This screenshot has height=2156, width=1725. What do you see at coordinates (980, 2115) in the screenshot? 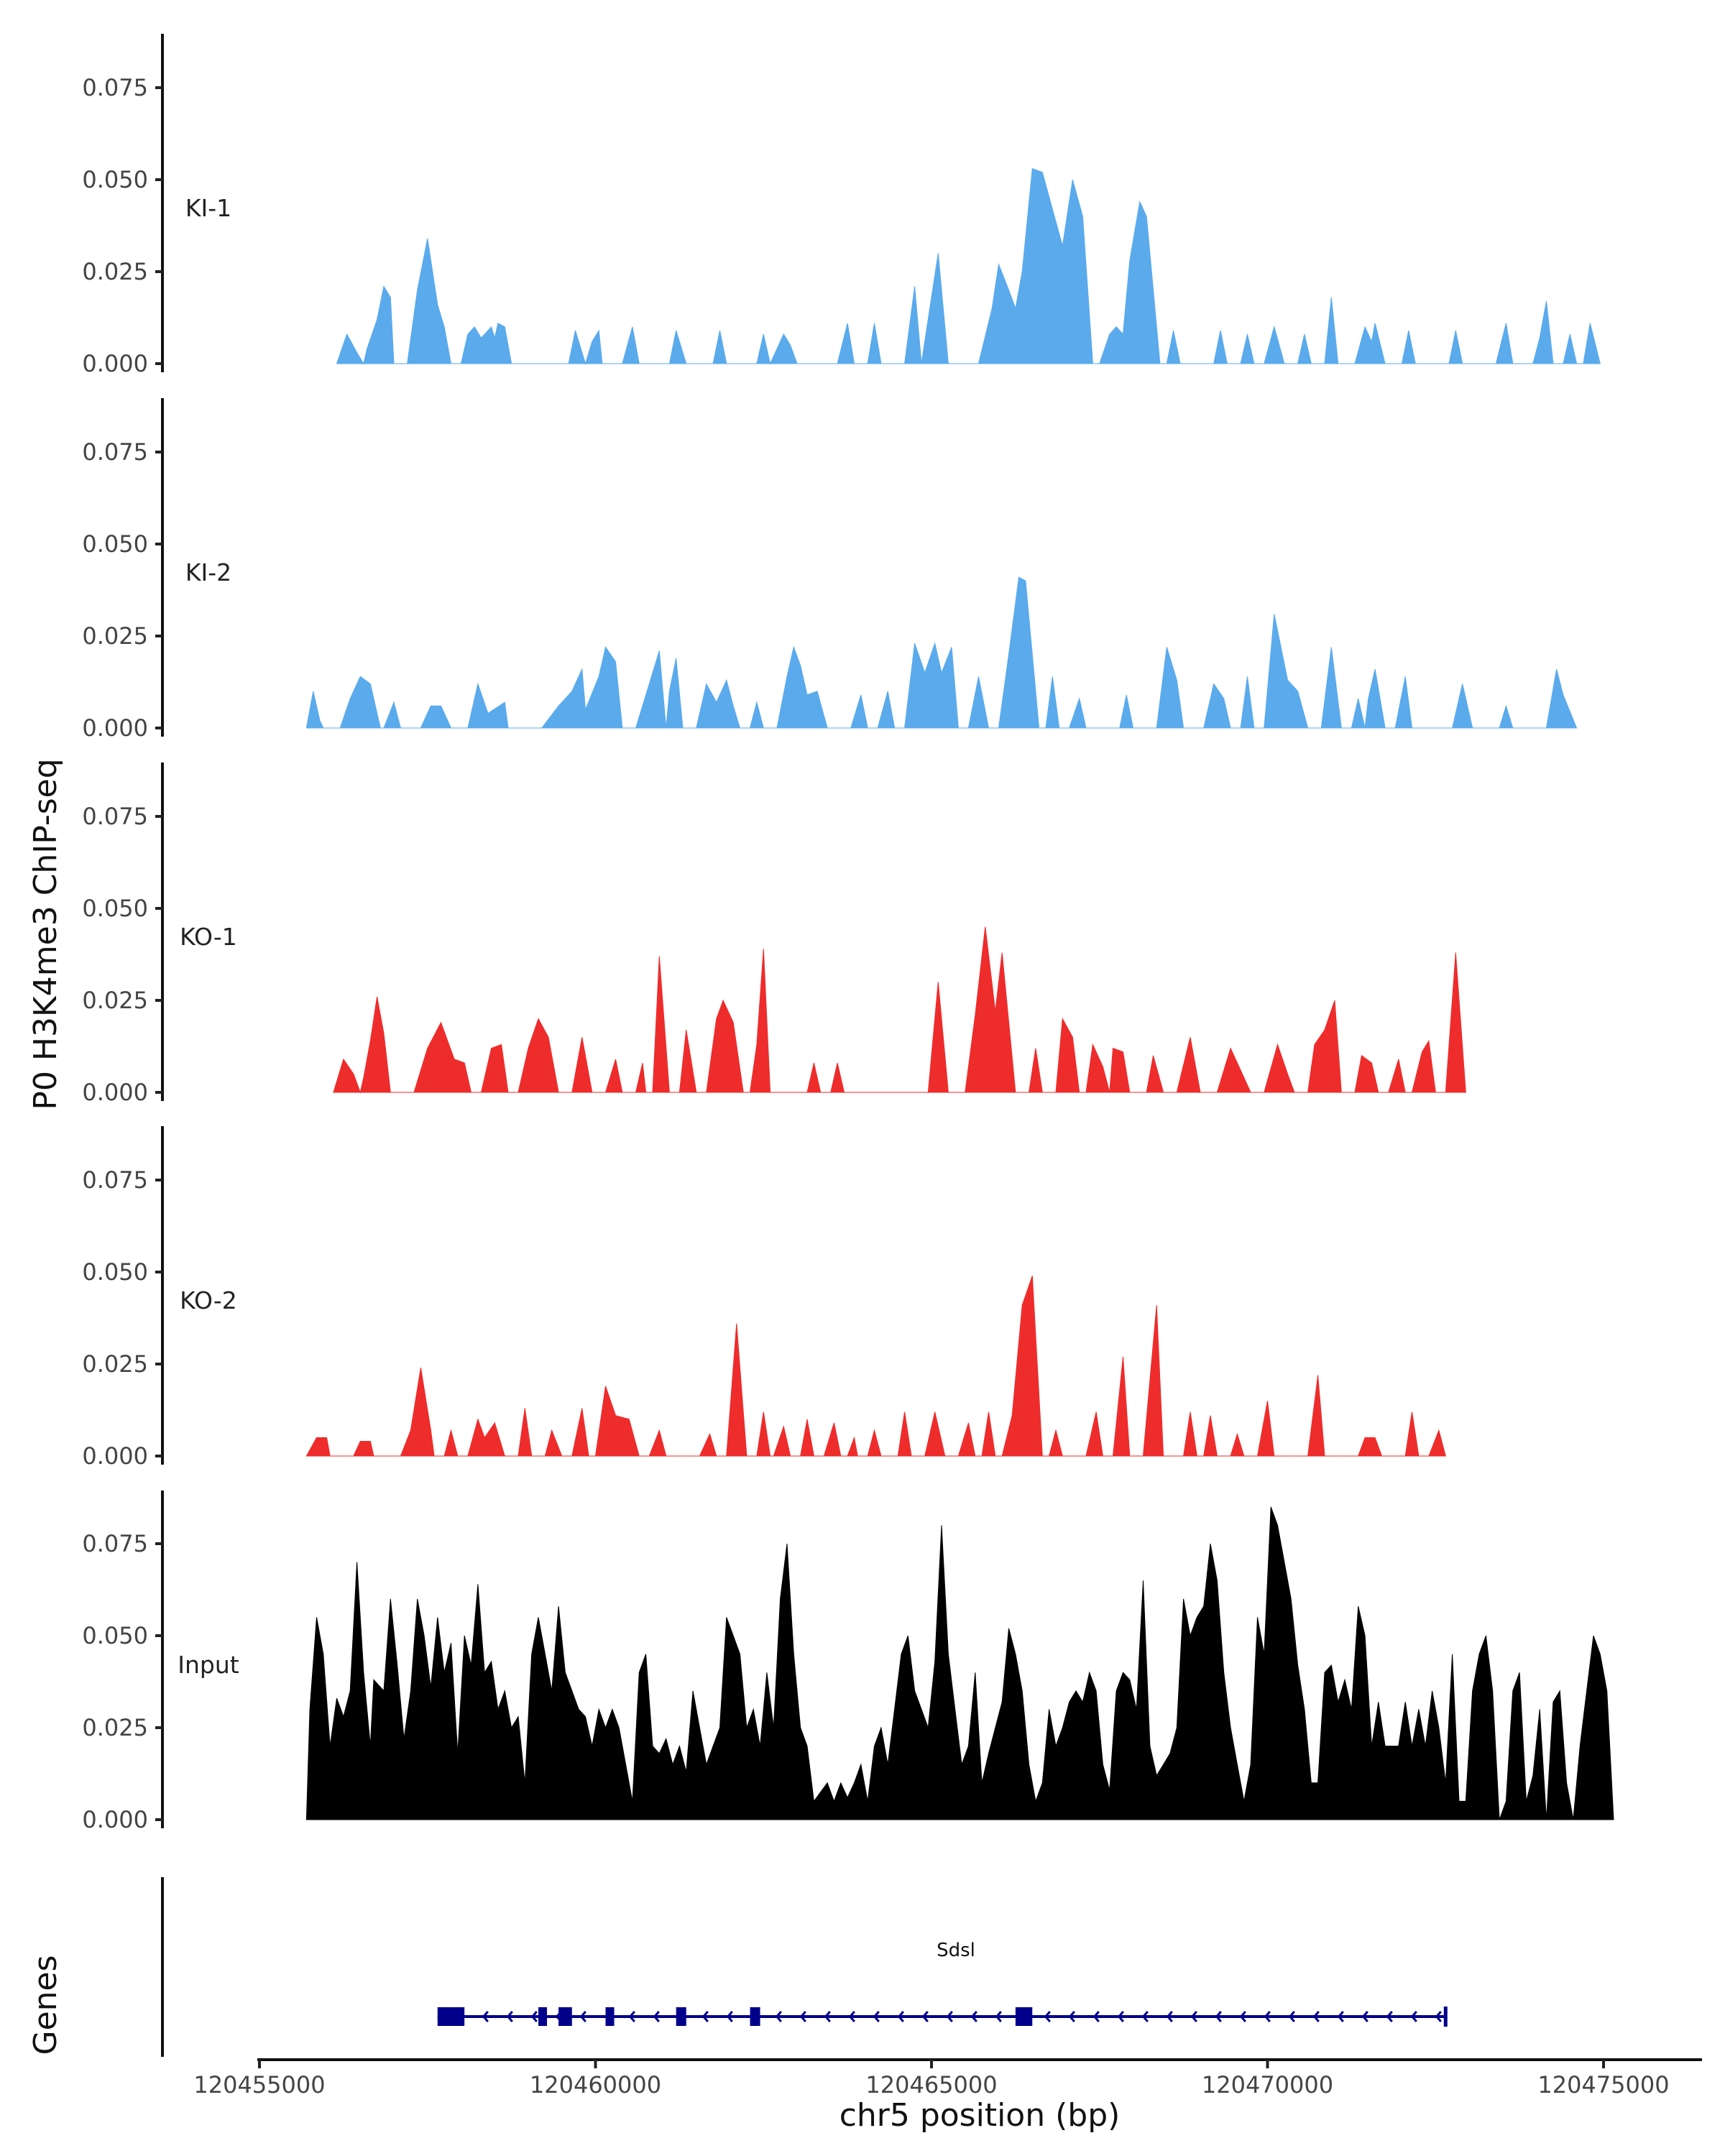
I see `x-axis-title: chr5 position (bp)` at bounding box center [980, 2115].